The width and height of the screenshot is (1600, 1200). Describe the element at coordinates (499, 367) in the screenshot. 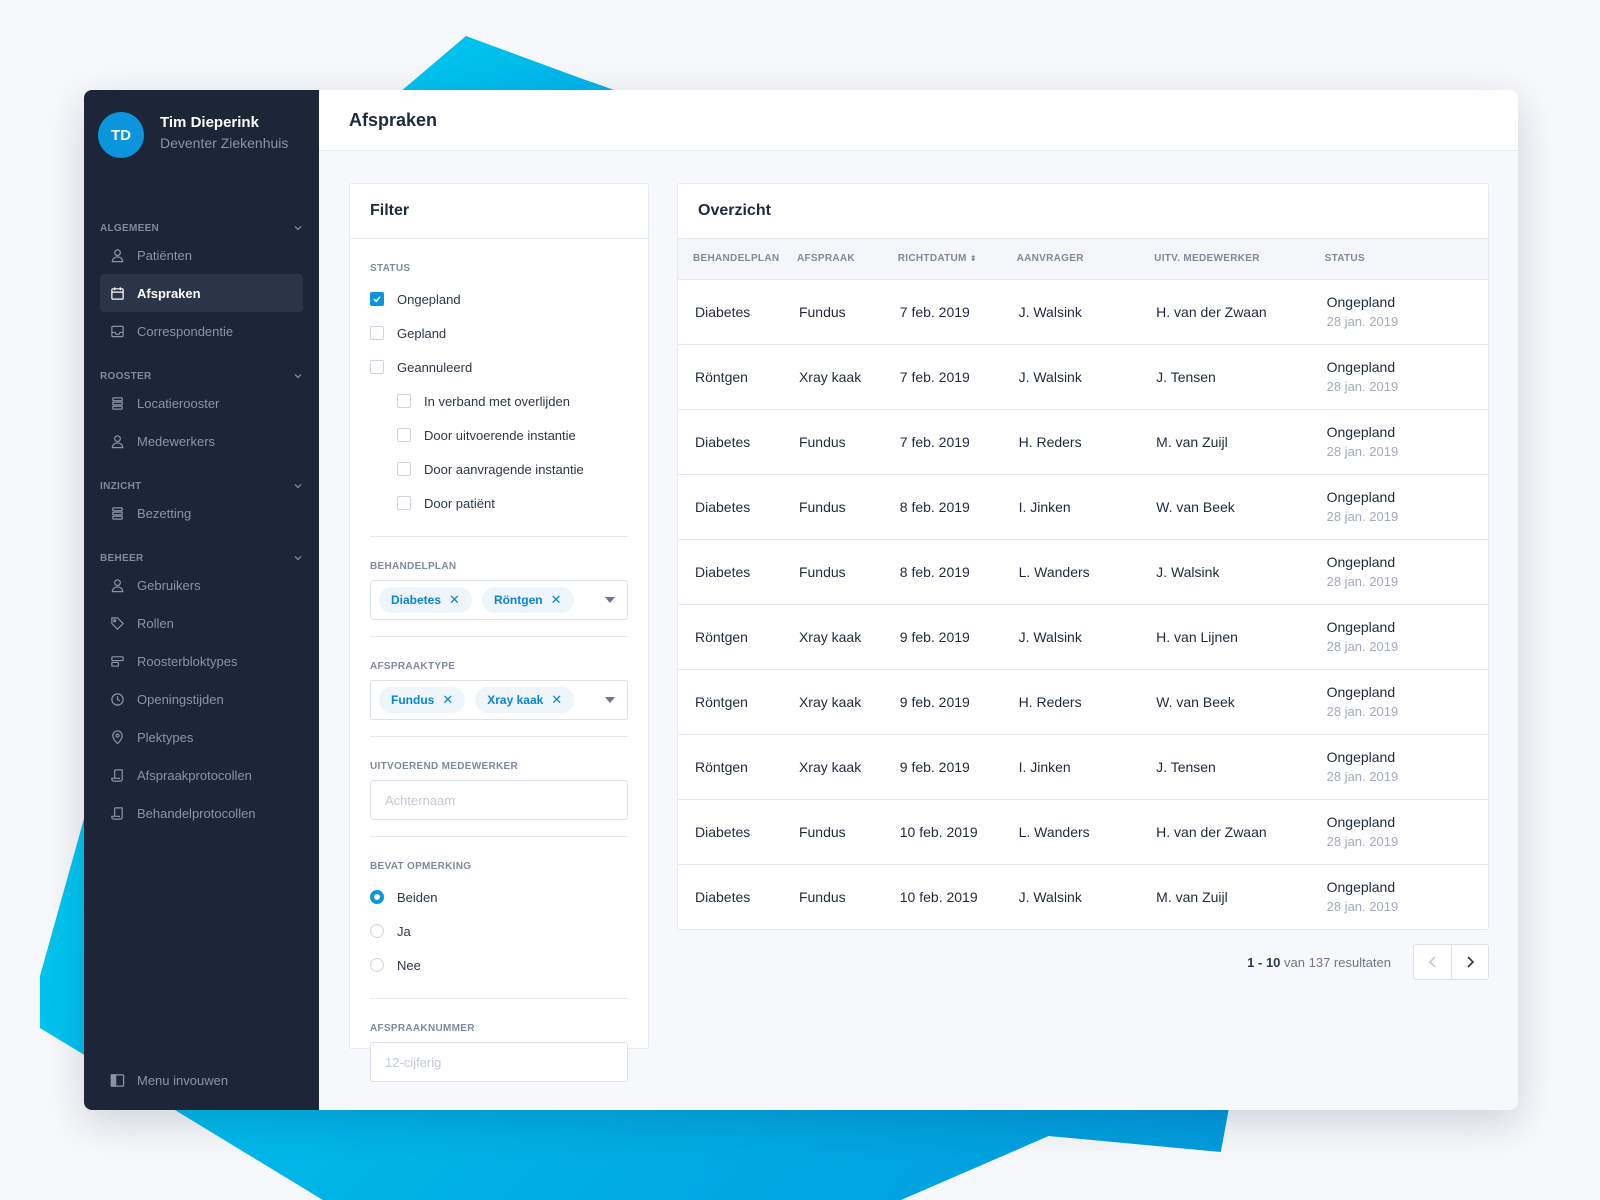

I see `status-option-geannuleerd: Geannuleerd` at that location.